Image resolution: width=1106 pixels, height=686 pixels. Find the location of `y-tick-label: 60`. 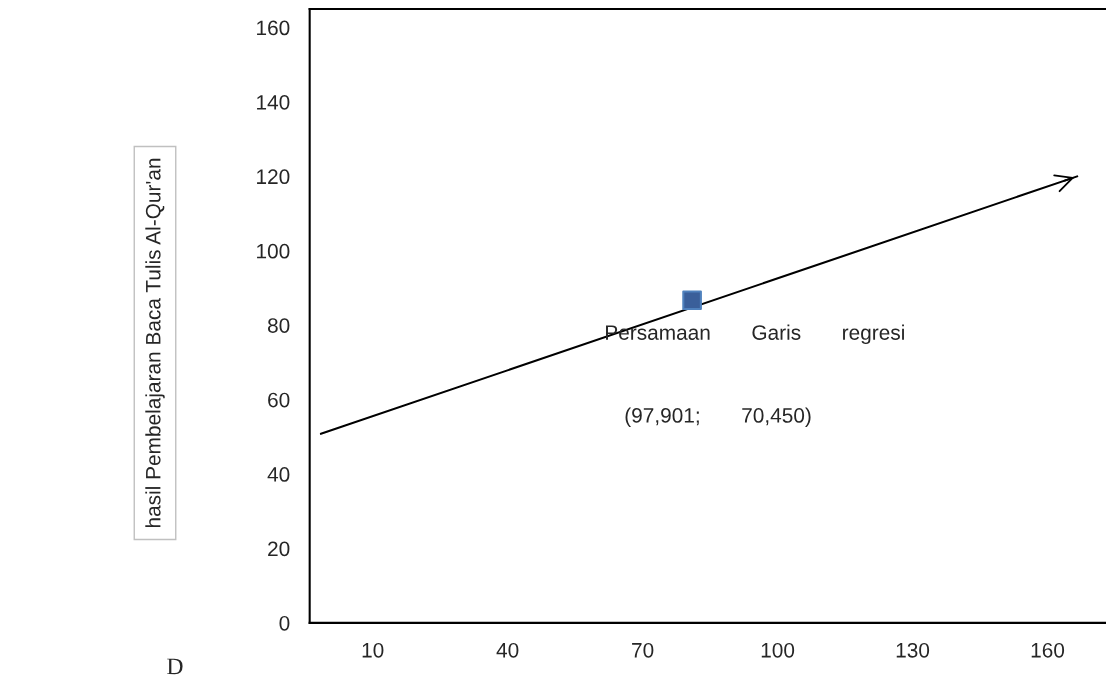

y-tick-label: 60 is located at coordinates (279, 400).